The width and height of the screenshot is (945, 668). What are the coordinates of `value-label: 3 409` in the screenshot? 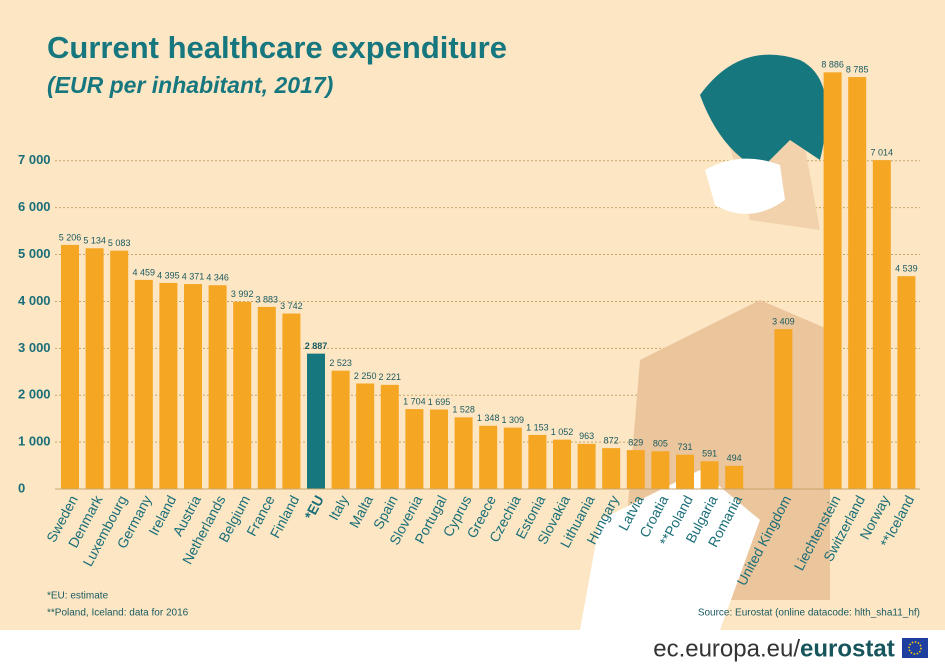 It's located at (783, 322).